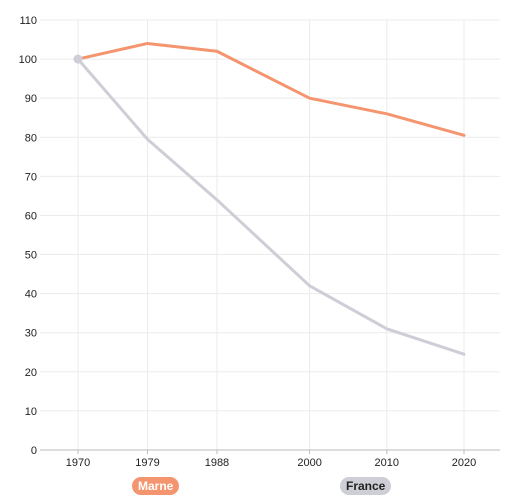  What do you see at coordinates (31, 295) in the screenshot?
I see `y-tick-label: 40` at bounding box center [31, 295].